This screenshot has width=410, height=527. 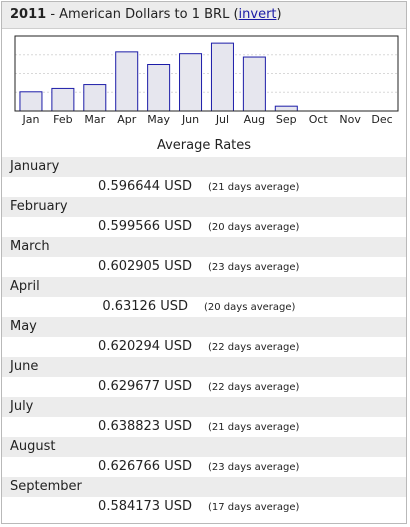 I want to click on month-value: 0.599566 USD (20 days average), so click(x=204, y=227).